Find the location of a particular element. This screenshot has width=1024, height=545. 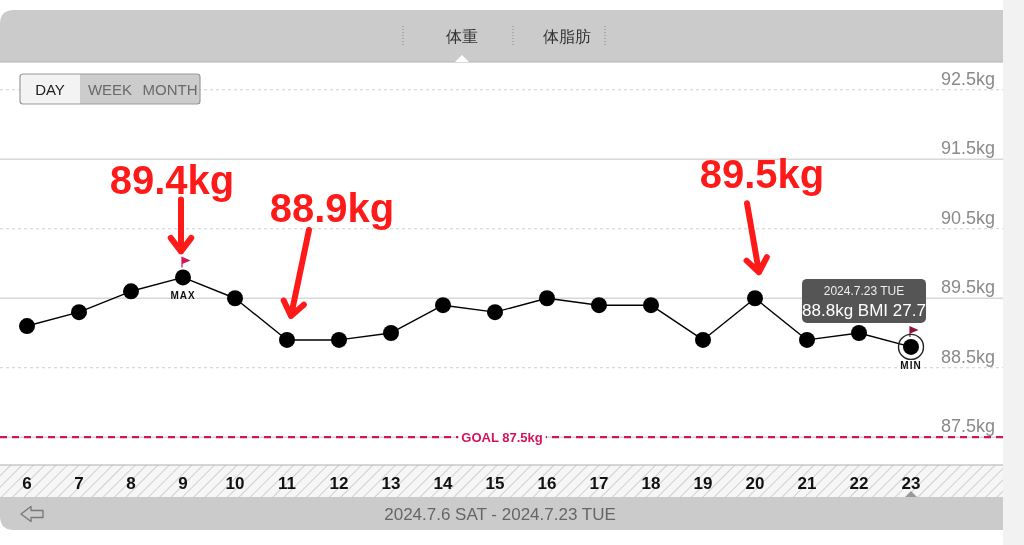

x-tick-label: 21 is located at coordinates (807, 483).